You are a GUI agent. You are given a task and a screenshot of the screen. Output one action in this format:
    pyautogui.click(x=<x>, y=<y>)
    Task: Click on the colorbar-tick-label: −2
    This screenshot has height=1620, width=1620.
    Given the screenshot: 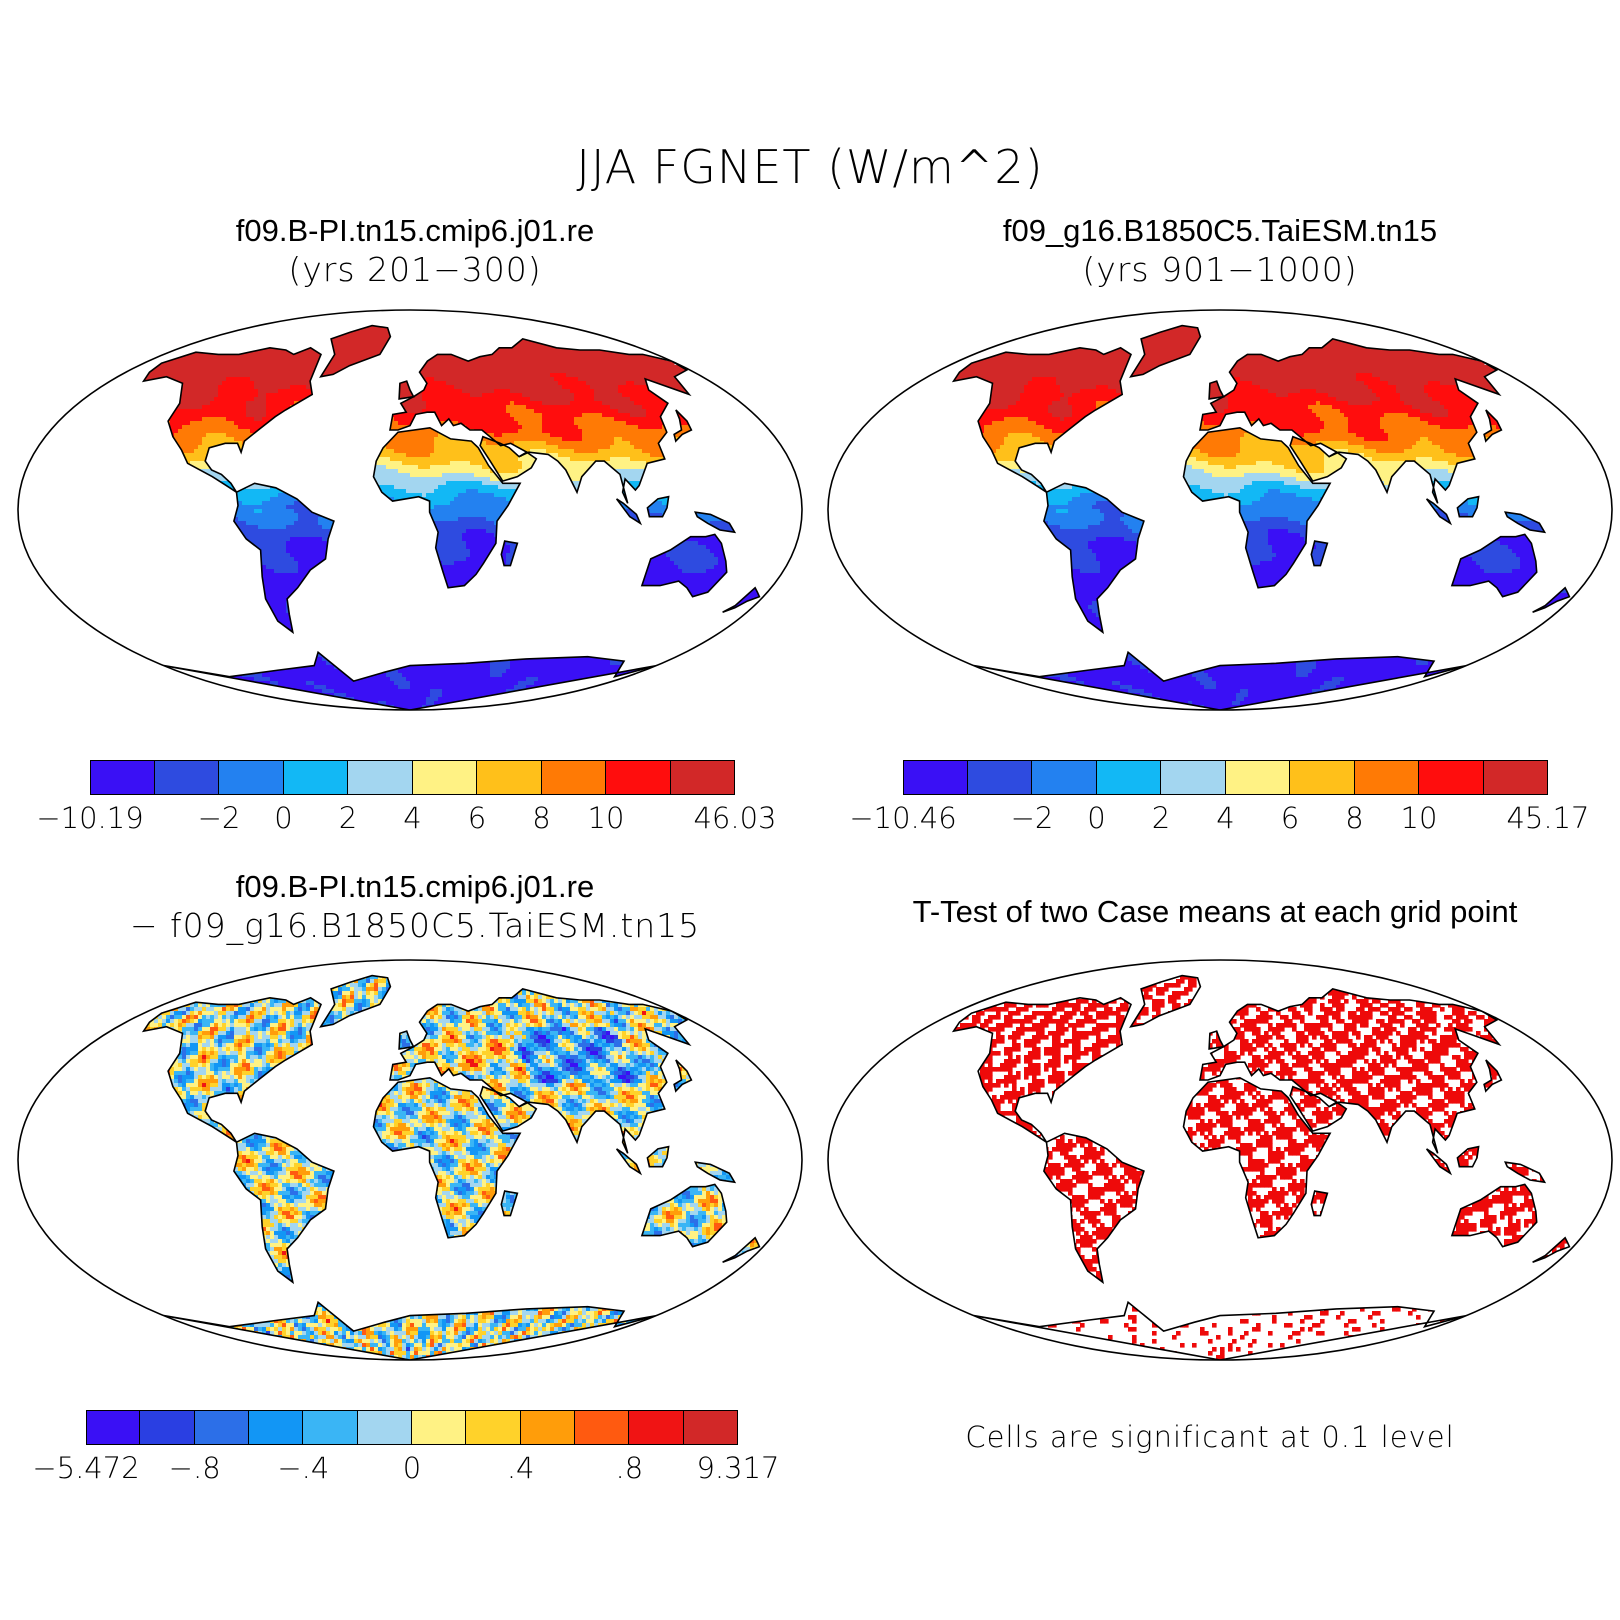 What is the action you would take?
    pyautogui.click(x=219, y=818)
    